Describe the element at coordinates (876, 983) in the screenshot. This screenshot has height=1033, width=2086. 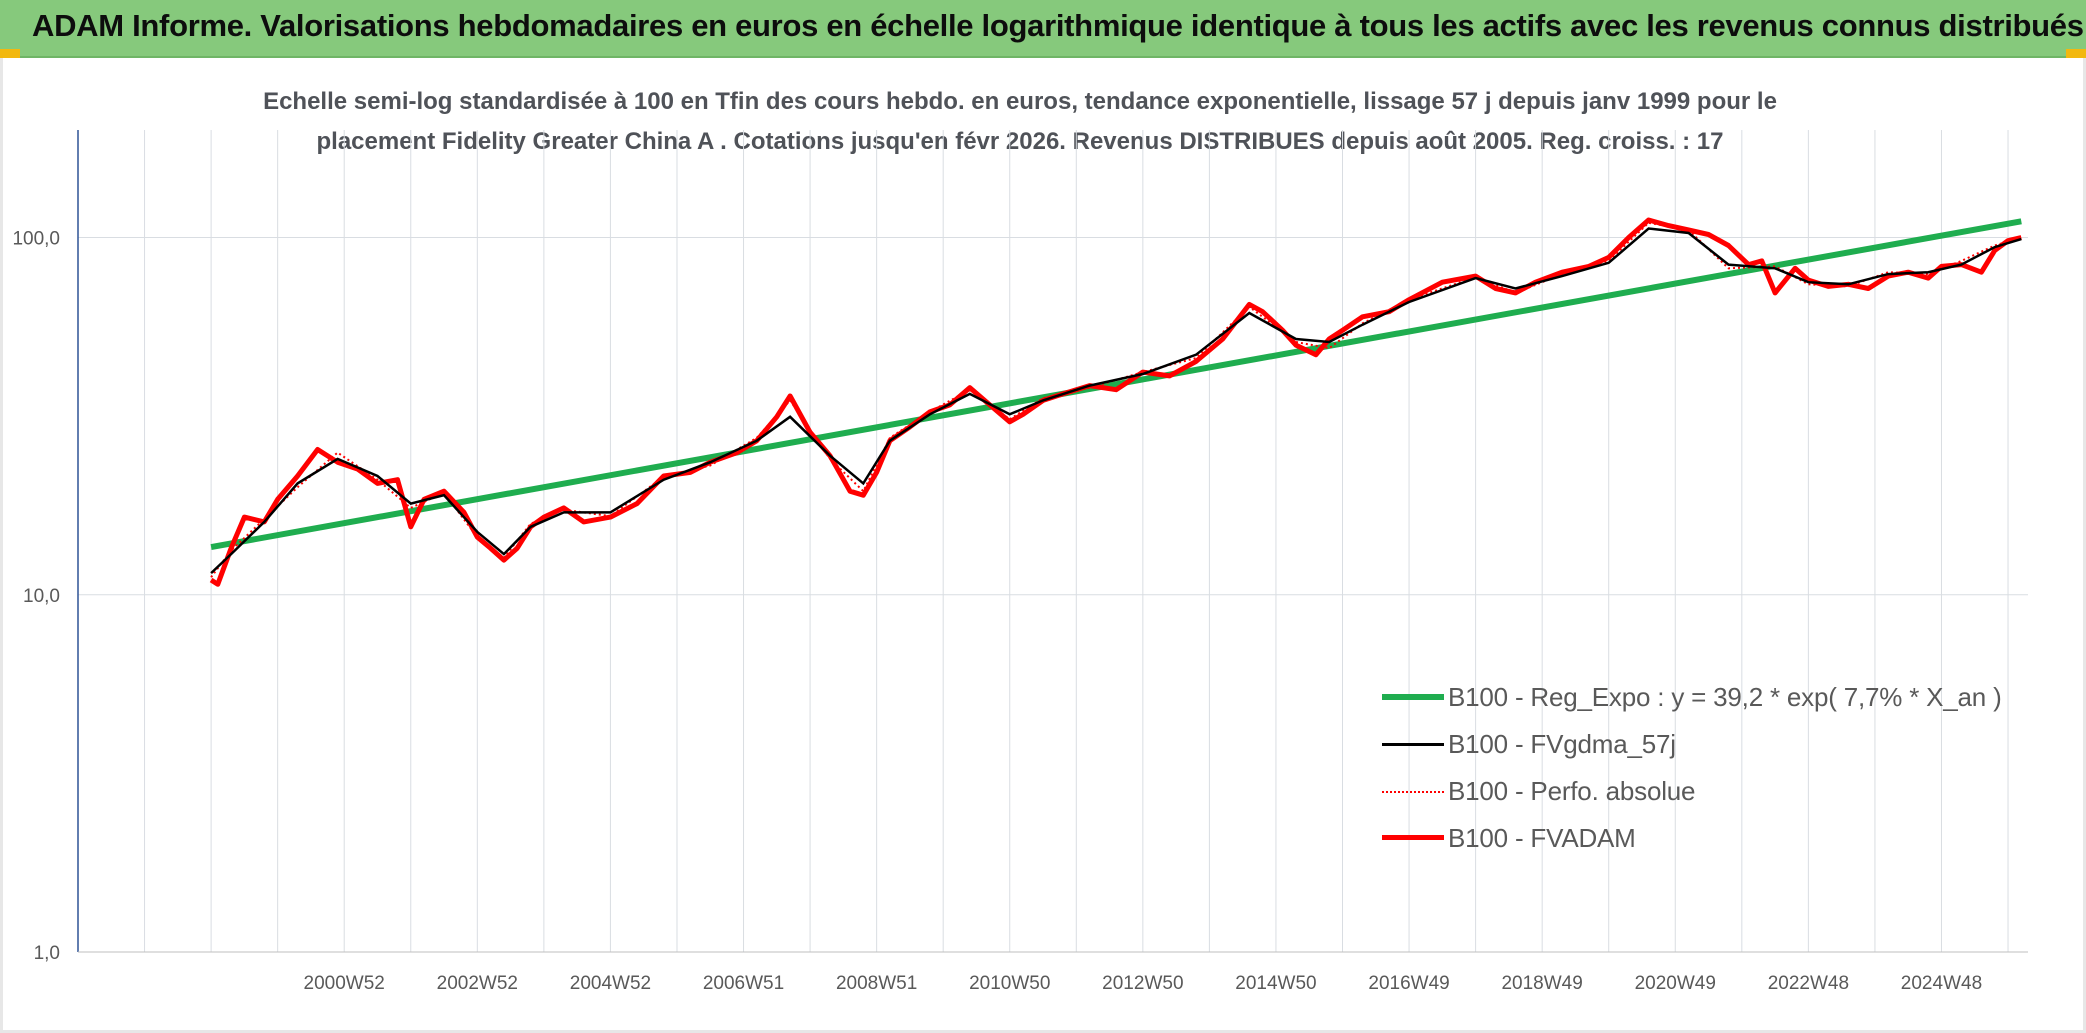
I see `x-tick-label: 2008W51` at that location.